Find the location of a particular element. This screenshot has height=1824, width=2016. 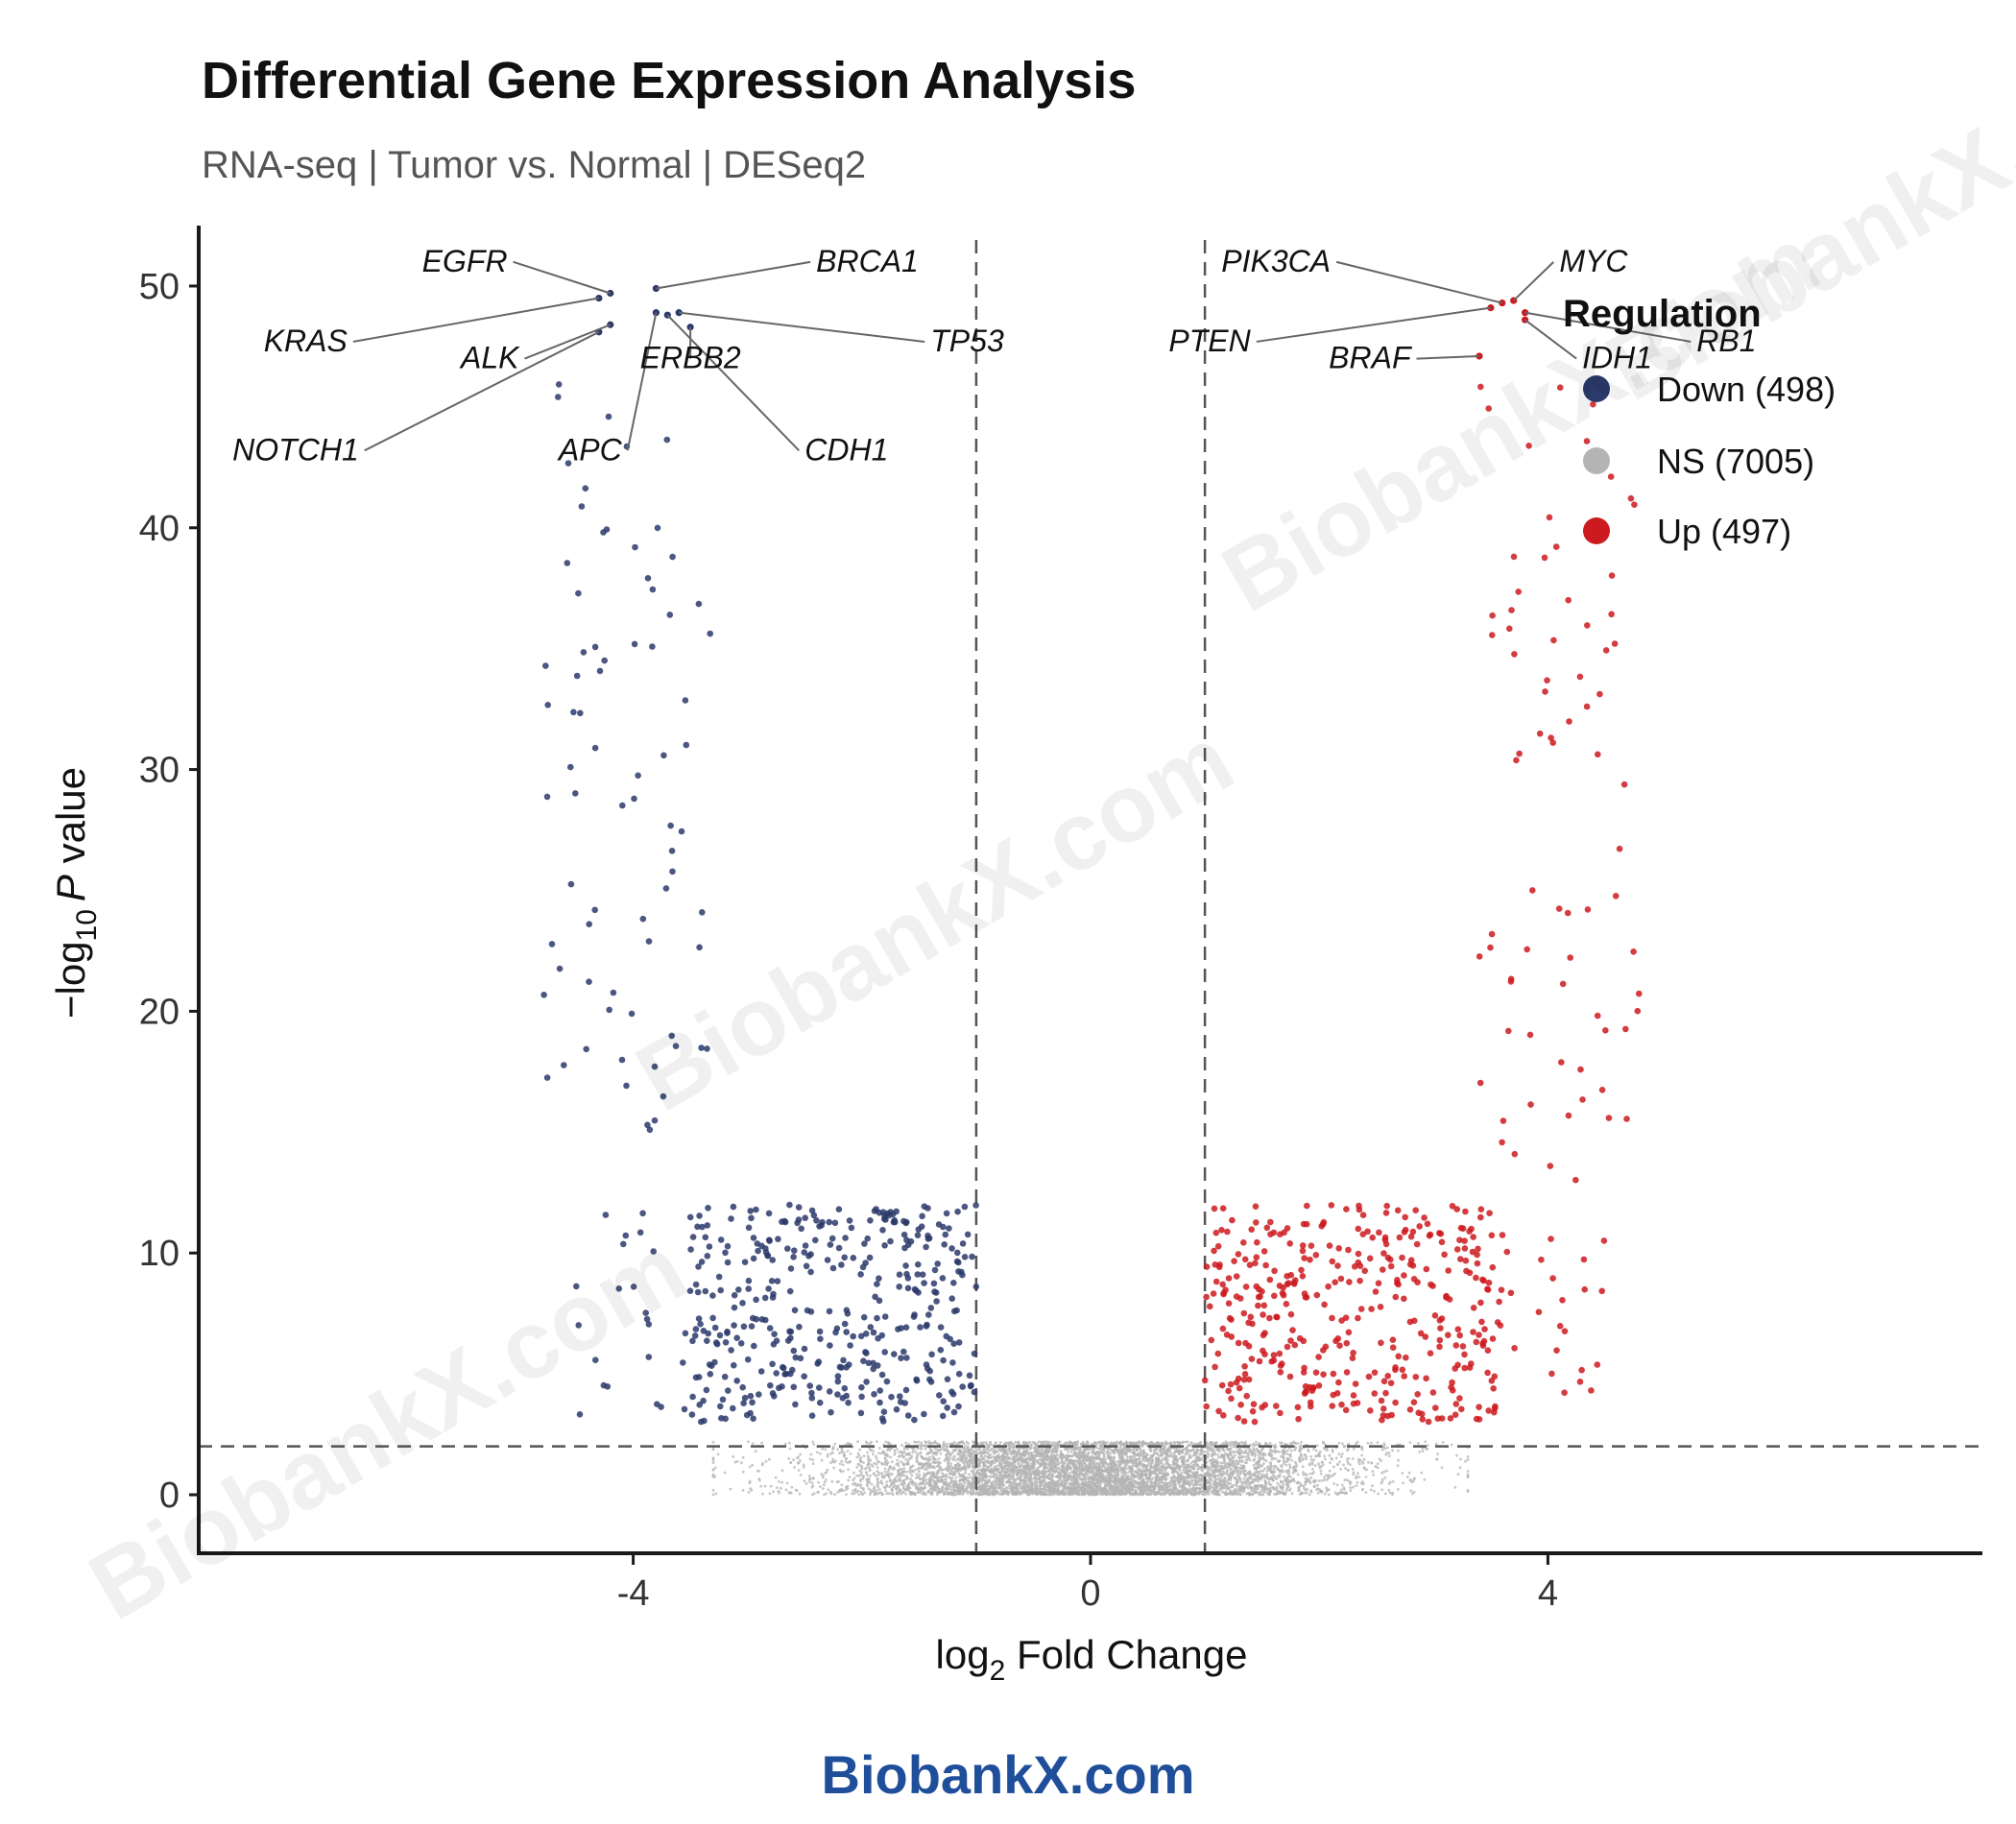

chart-title: Differential Gene Expression Analysis is located at coordinates (669, 80).